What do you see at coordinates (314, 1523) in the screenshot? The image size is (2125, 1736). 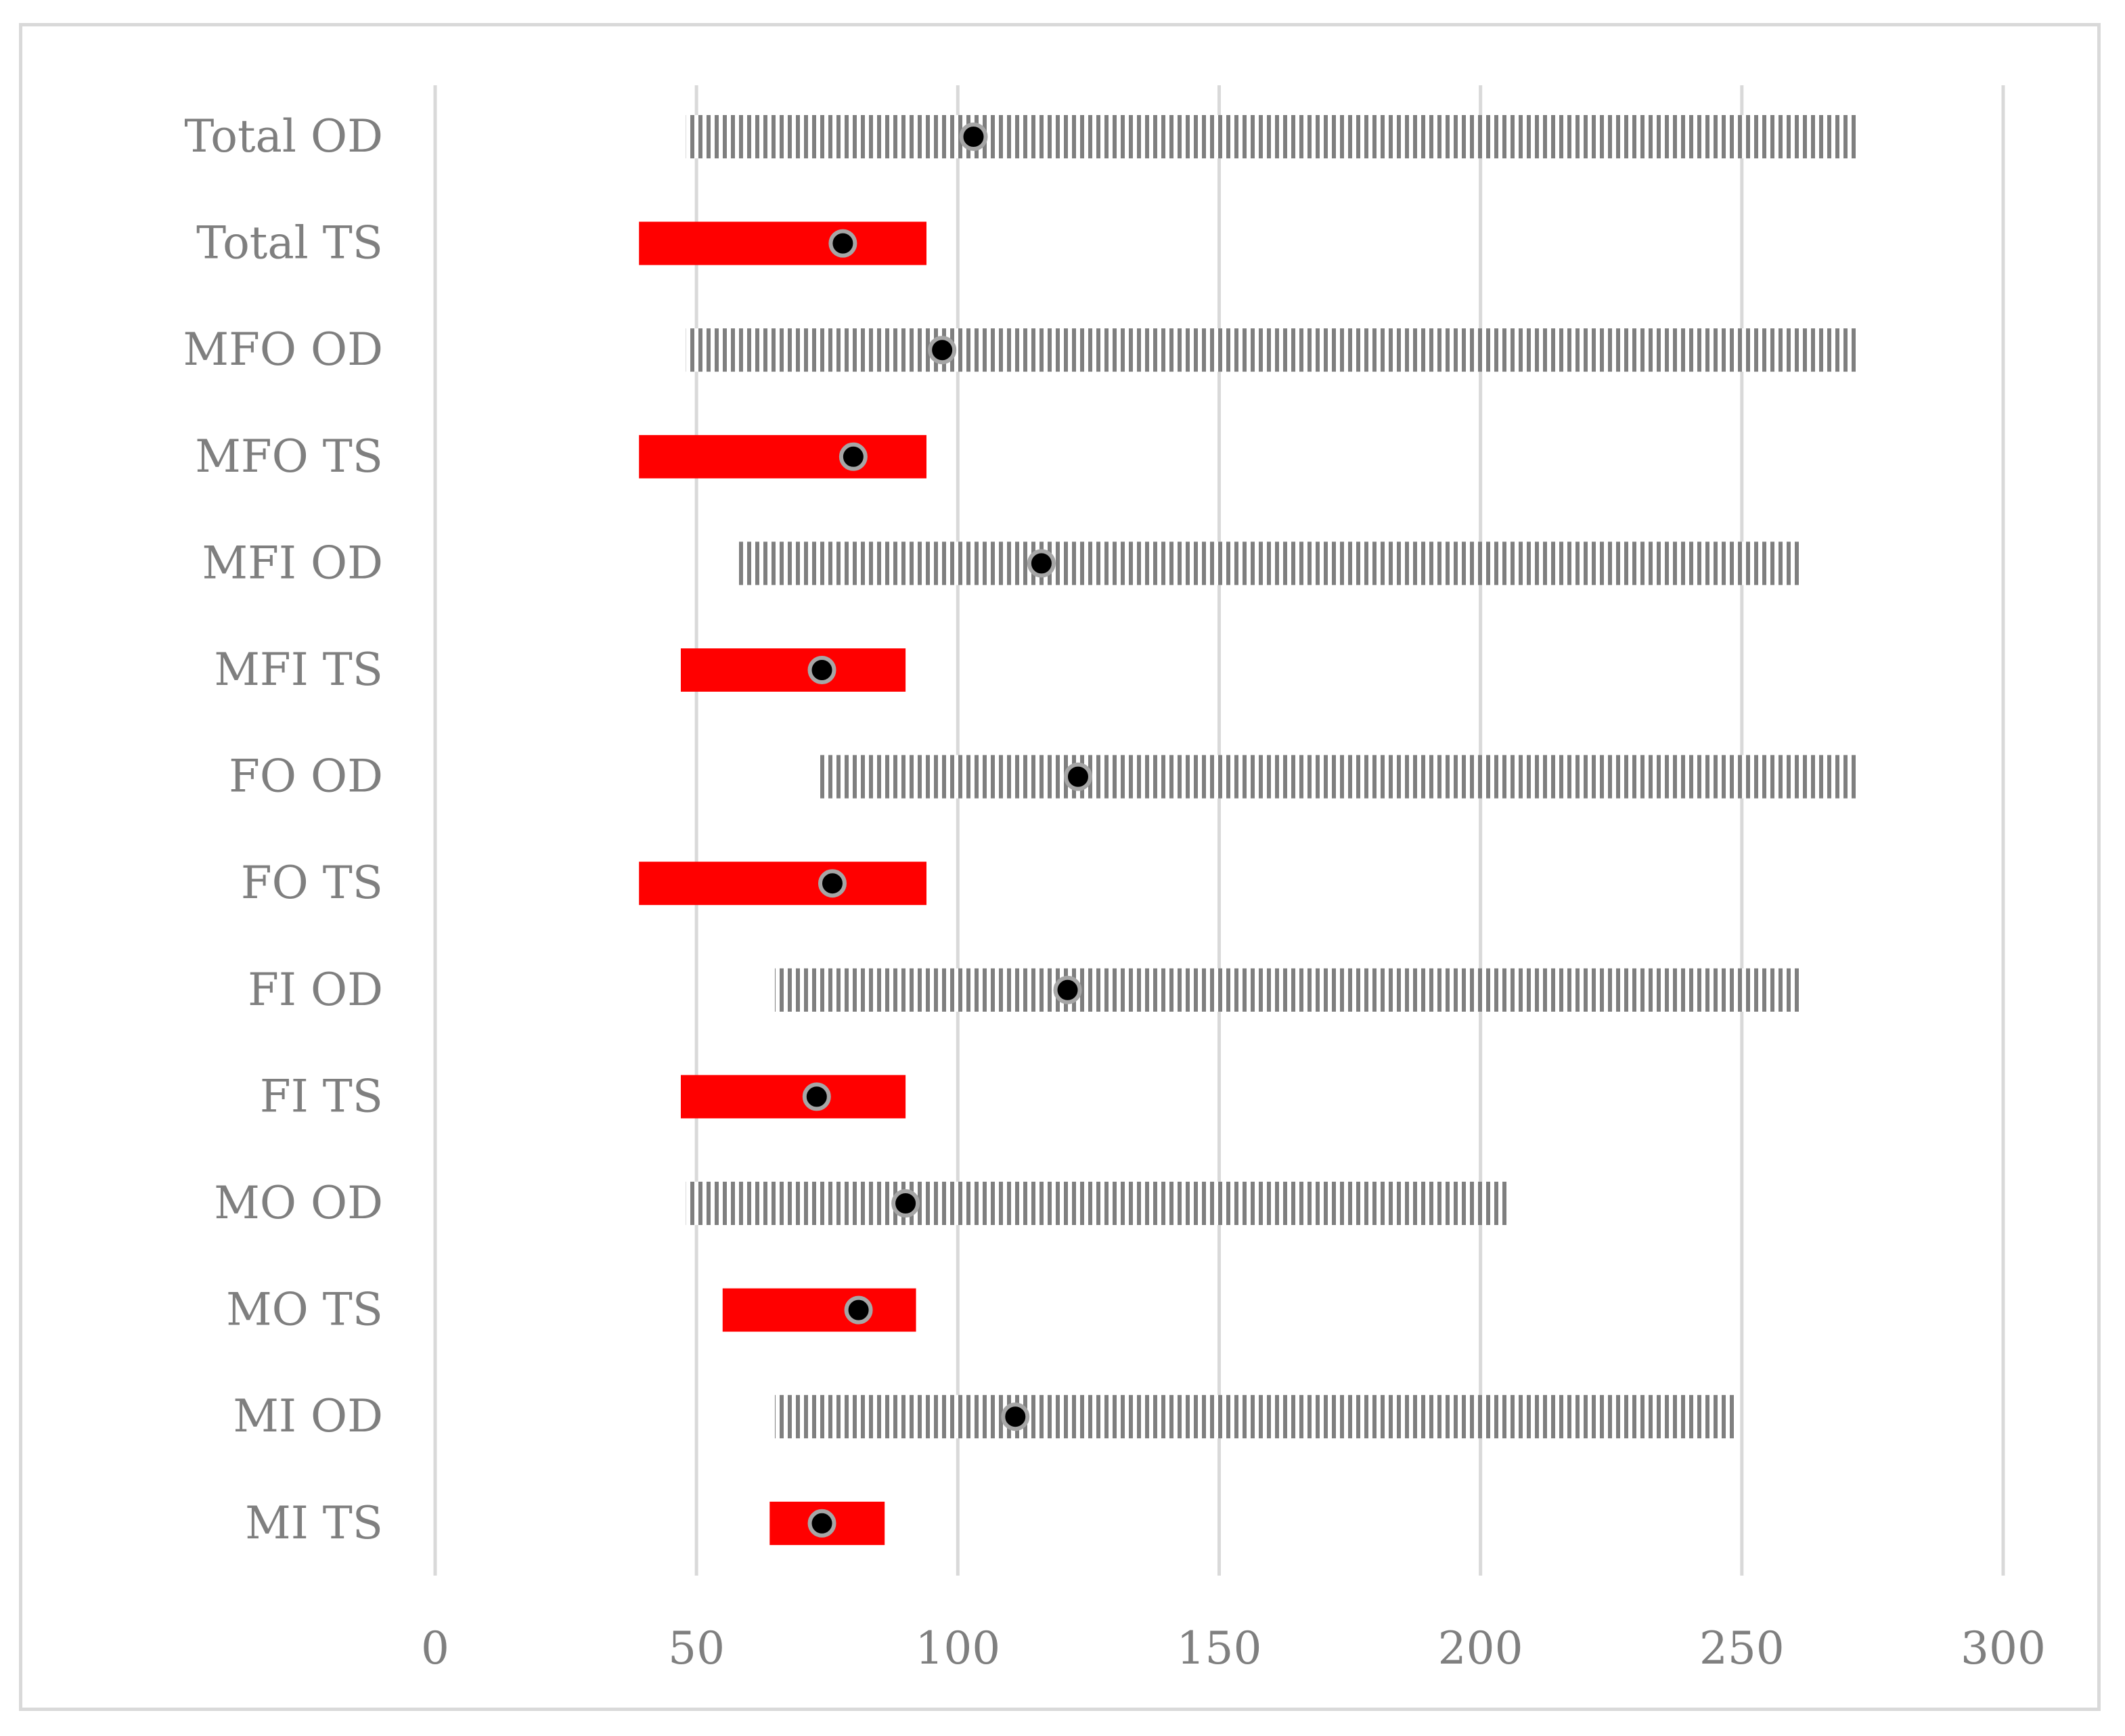 I see `category-label: MI TS` at bounding box center [314, 1523].